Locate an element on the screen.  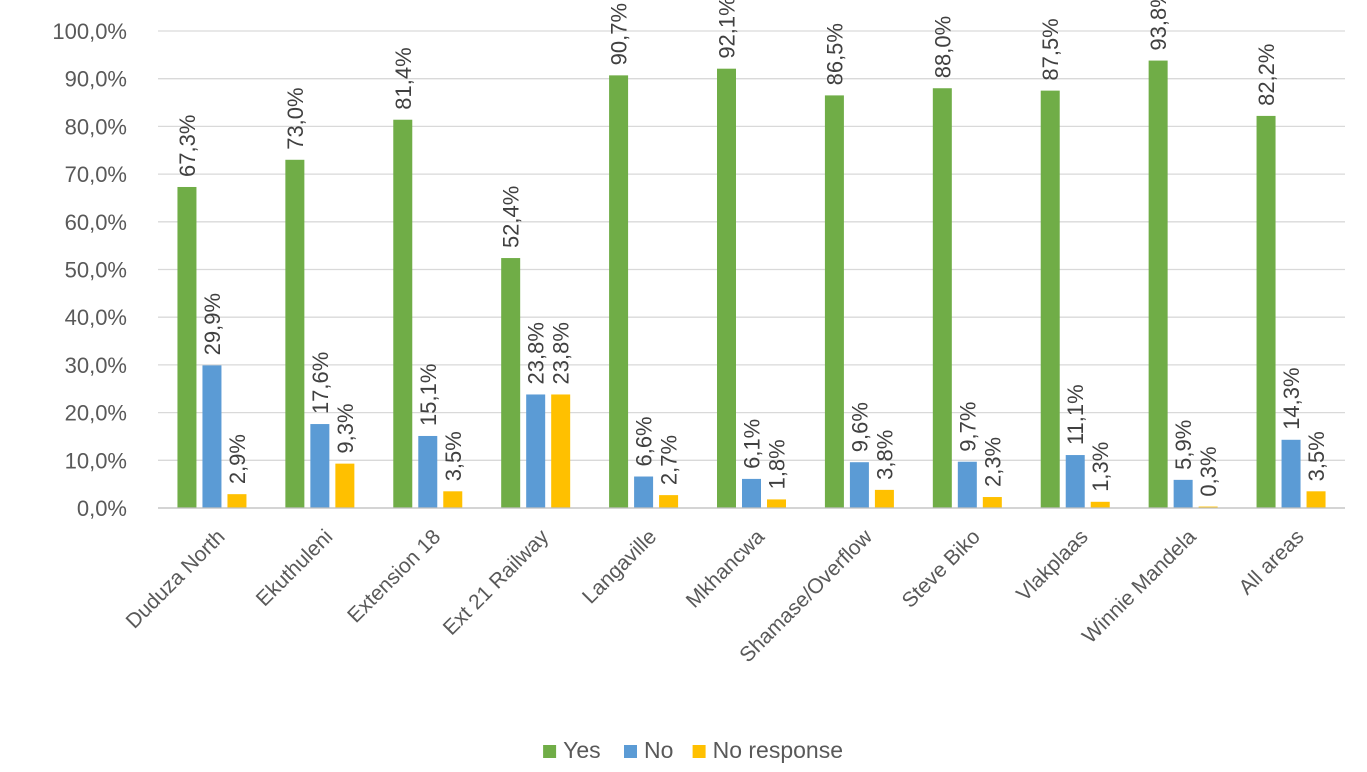
legend-label: No is located at coordinates (658, 750).